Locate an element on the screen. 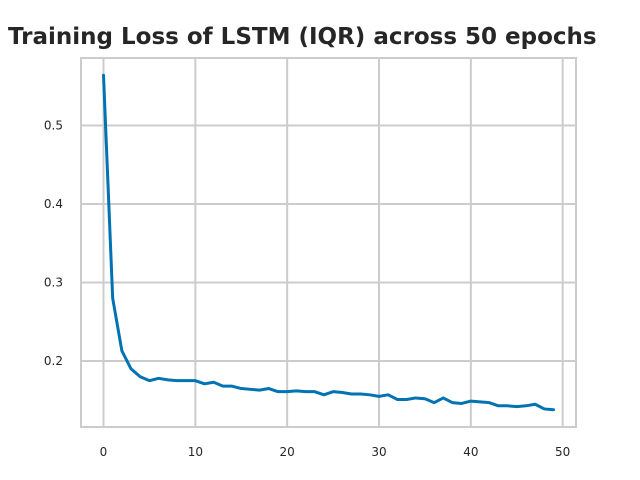 The image size is (640, 480). x-tick-label: 0 is located at coordinates (104, 452).